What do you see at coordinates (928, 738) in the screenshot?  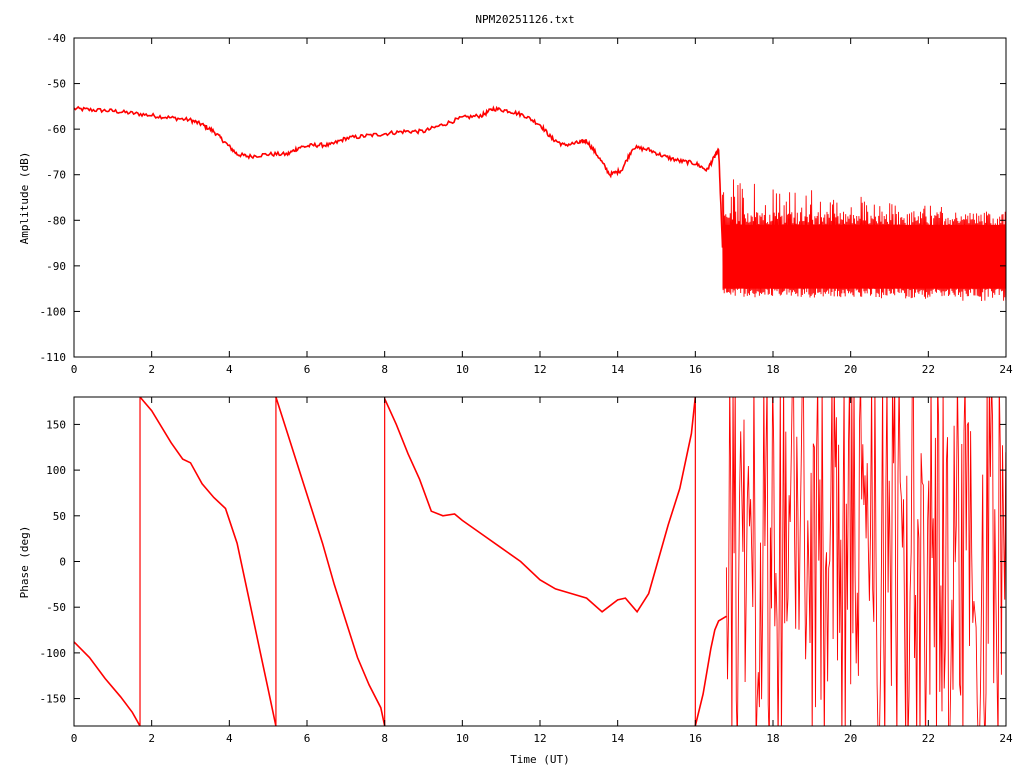 I see `phase-x-tick-label: 22` at bounding box center [928, 738].